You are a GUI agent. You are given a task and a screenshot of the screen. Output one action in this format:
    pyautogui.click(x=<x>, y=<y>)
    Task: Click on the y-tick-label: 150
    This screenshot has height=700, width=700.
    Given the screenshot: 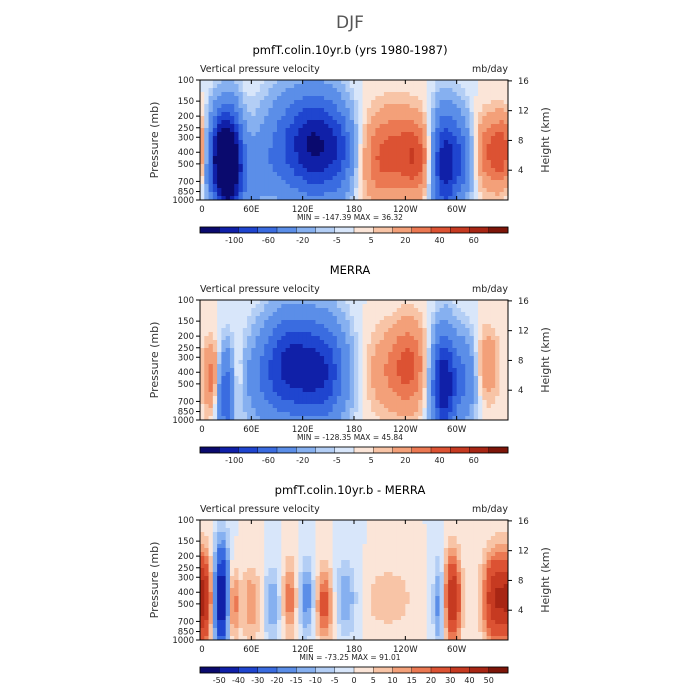 What is the action you would take?
    pyautogui.click(x=186, y=322)
    